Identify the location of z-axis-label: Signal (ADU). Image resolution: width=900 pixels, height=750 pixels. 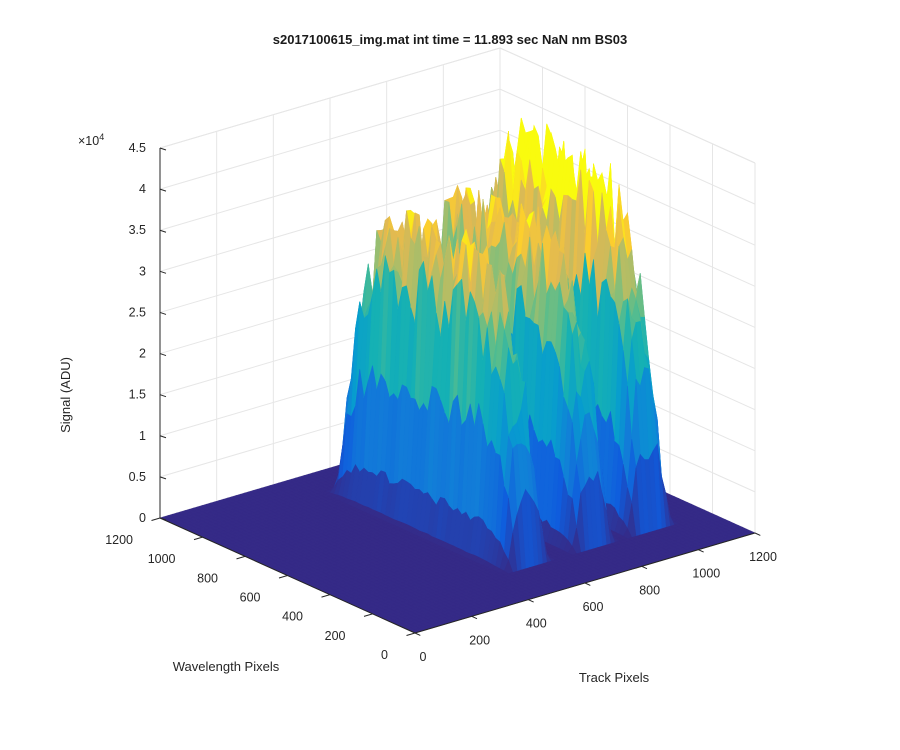
(65, 395).